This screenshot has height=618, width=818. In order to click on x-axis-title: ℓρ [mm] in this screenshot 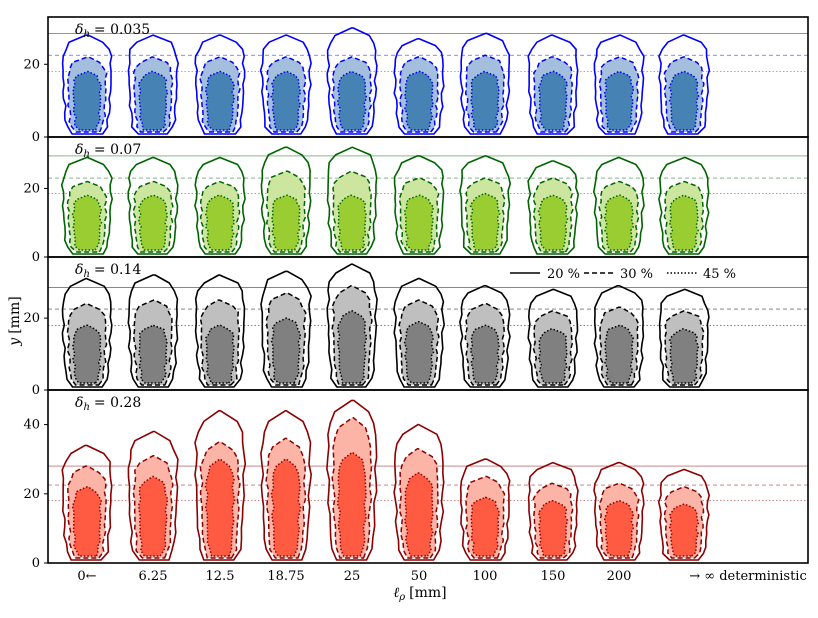, I will do `click(419, 594)`.